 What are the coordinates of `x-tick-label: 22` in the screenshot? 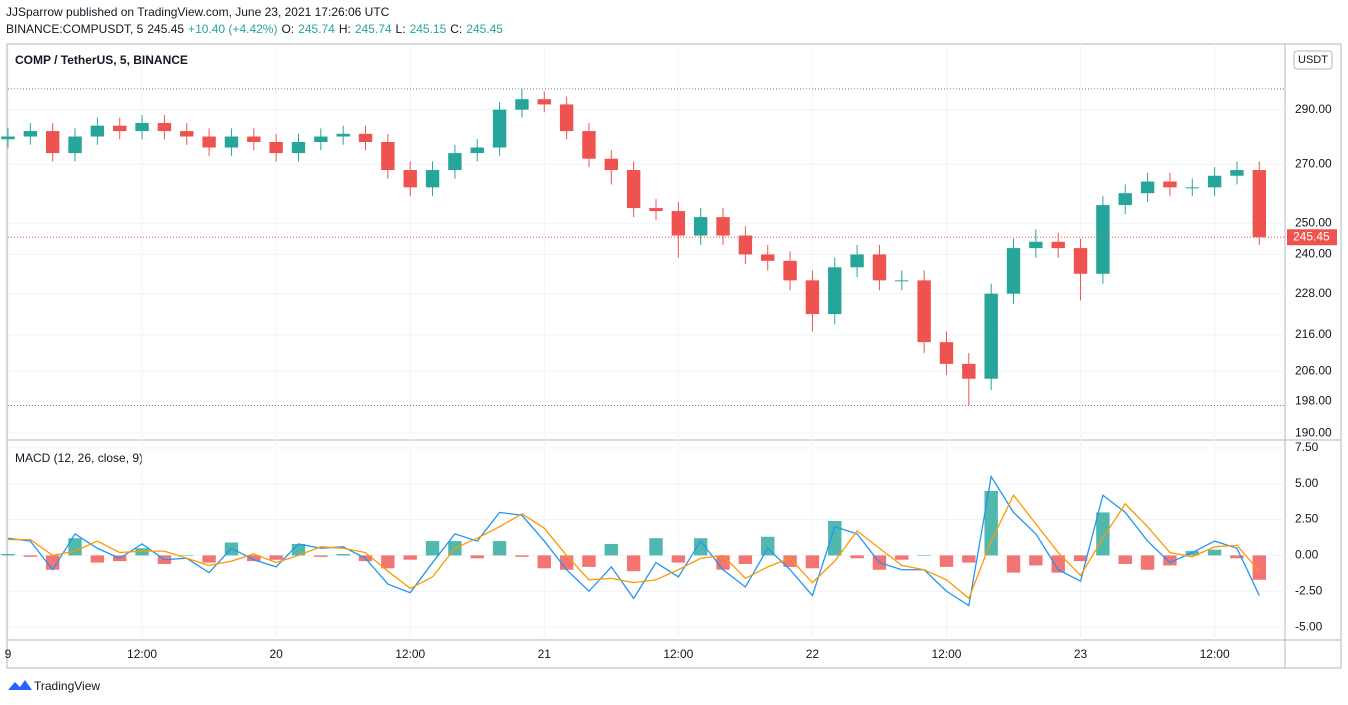 It's located at (813, 654).